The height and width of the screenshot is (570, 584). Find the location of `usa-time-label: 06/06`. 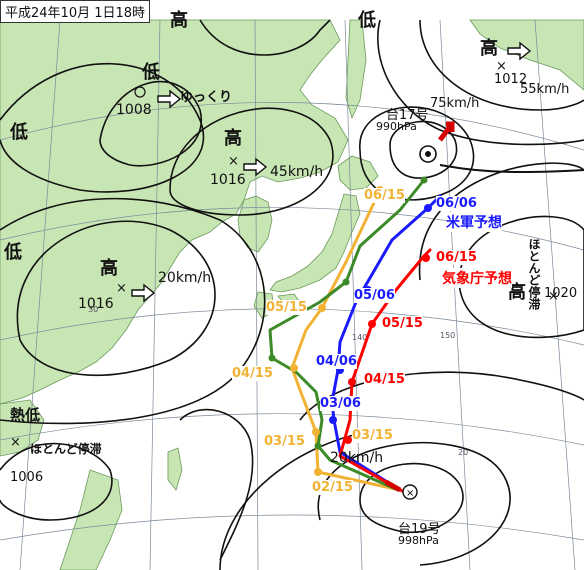

usa-time-label: 06/06 is located at coordinates (456, 203).